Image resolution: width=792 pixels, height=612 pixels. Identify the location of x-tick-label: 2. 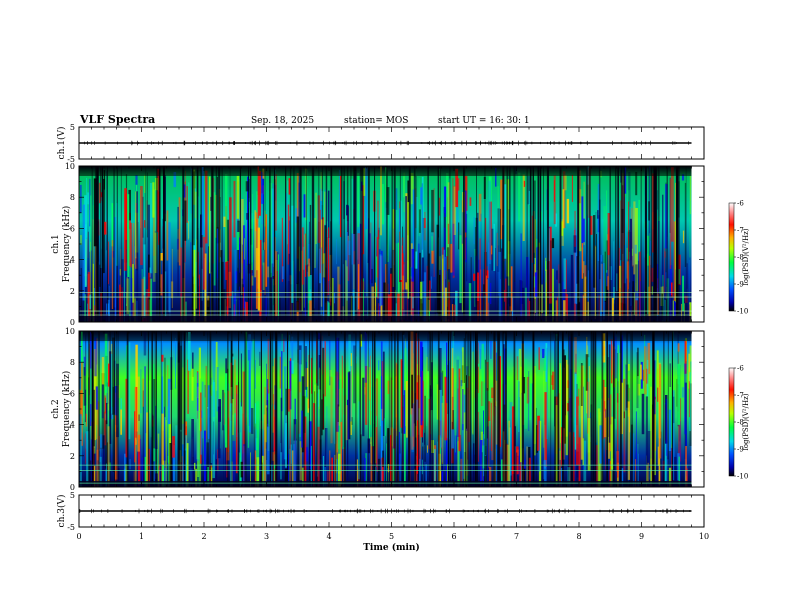
(203, 536).